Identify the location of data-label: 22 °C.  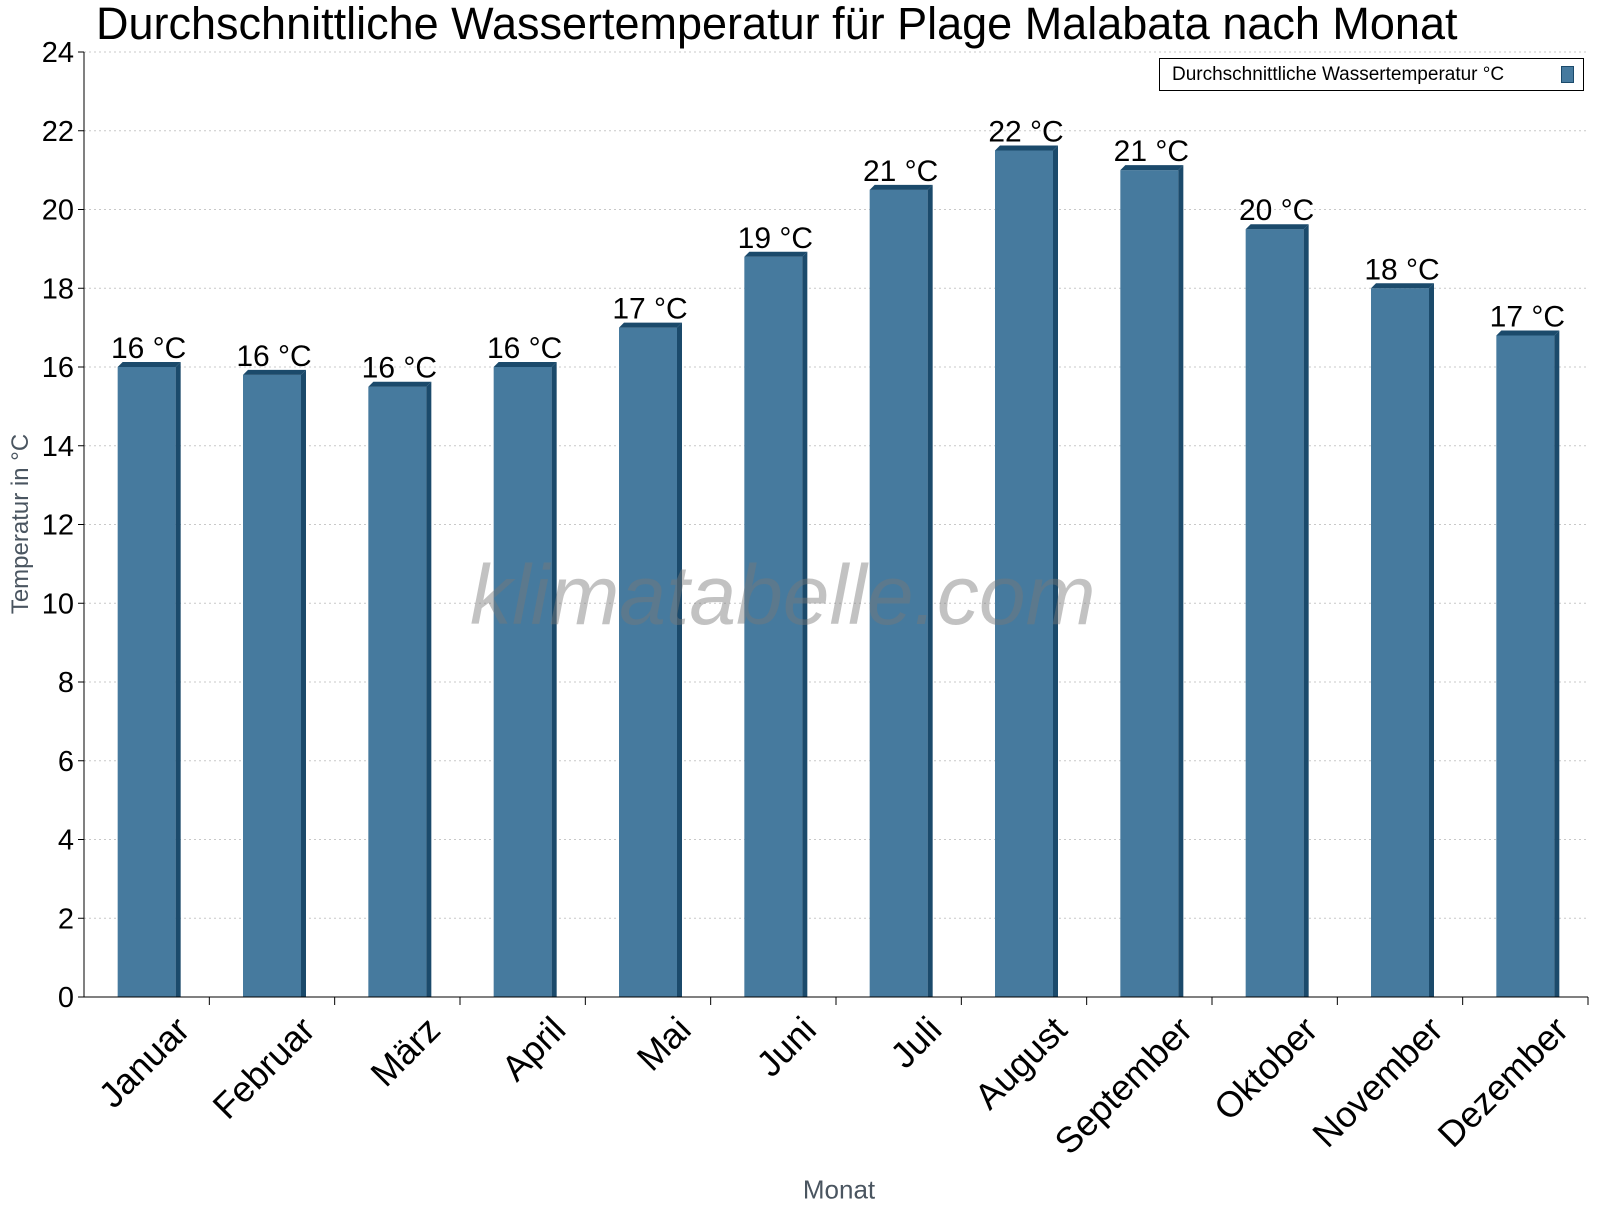
(1025, 131).